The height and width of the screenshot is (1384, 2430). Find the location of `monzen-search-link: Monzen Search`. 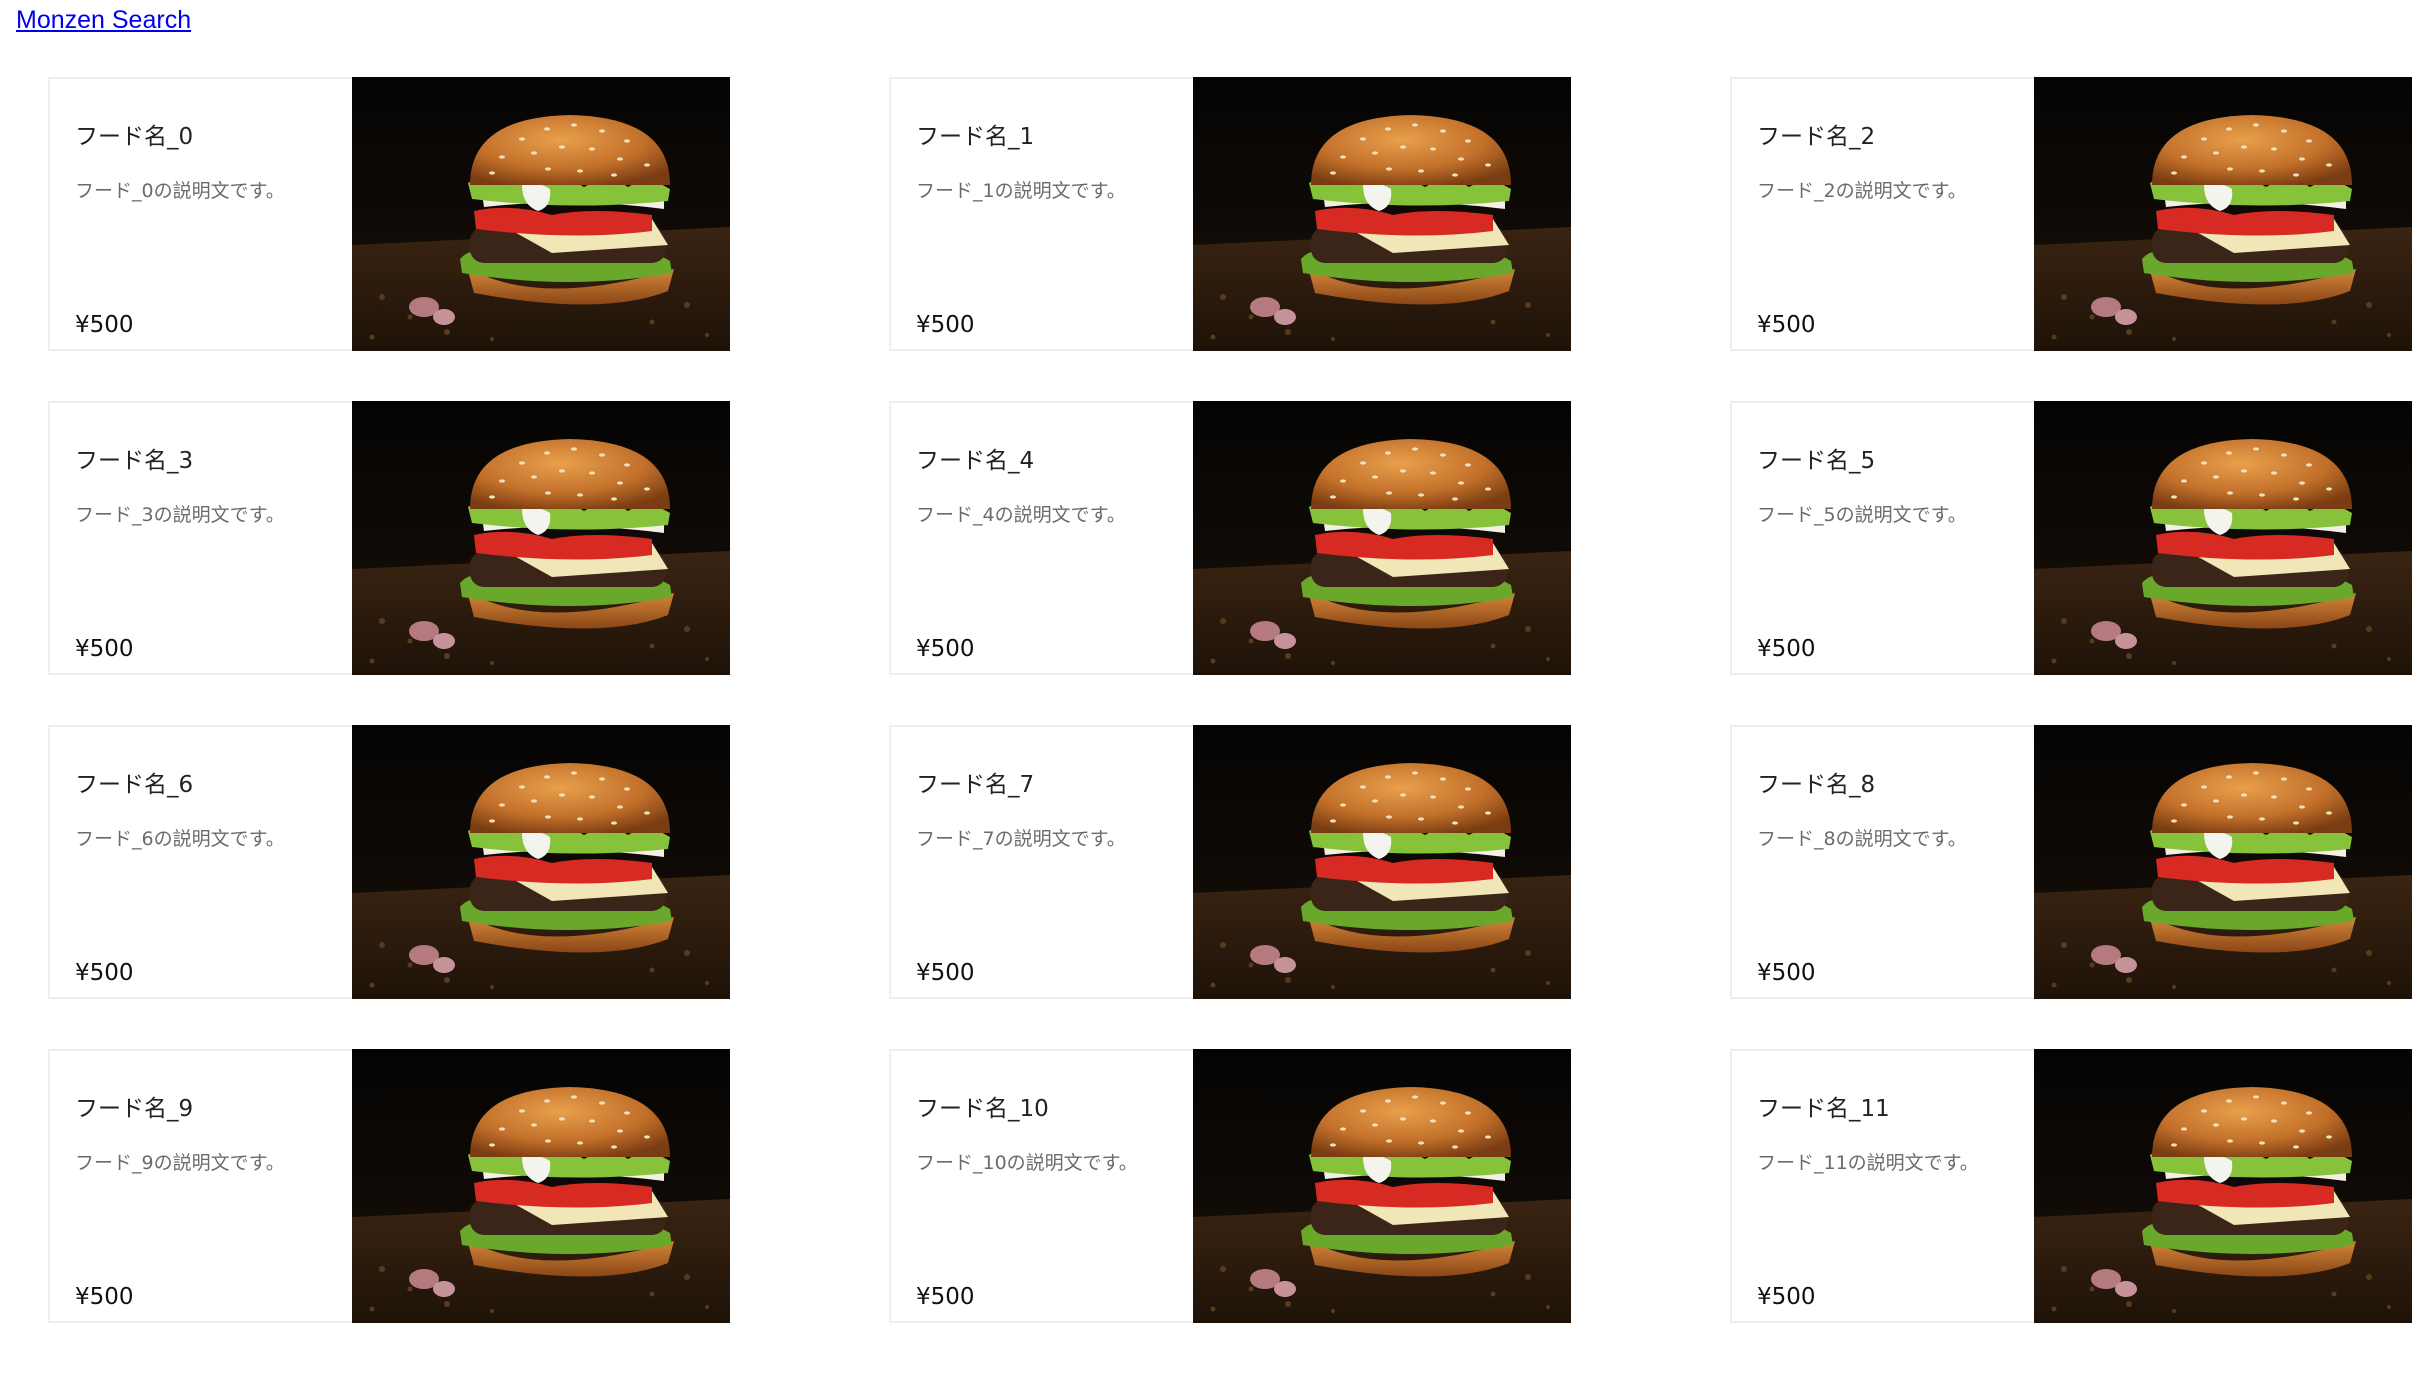

monzen-search-link: Monzen Search is located at coordinates (104, 20).